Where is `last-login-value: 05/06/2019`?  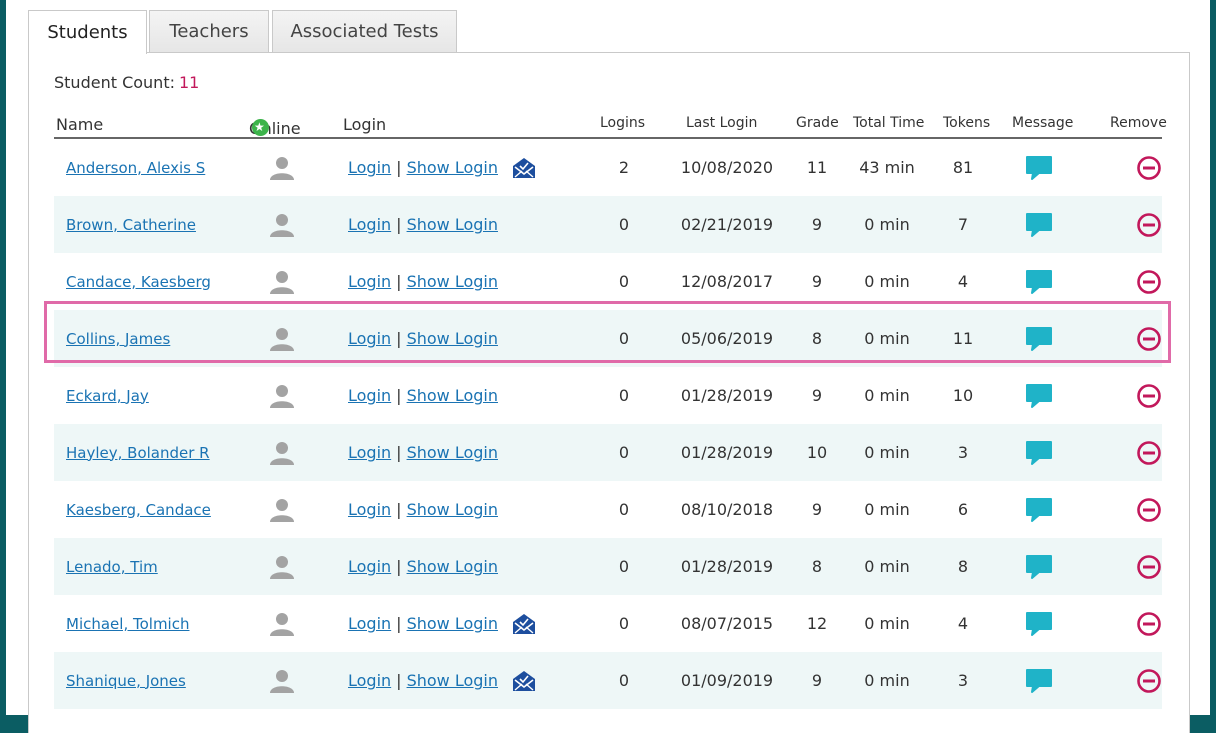 last-login-value: 05/06/2019 is located at coordinates (727, 338).